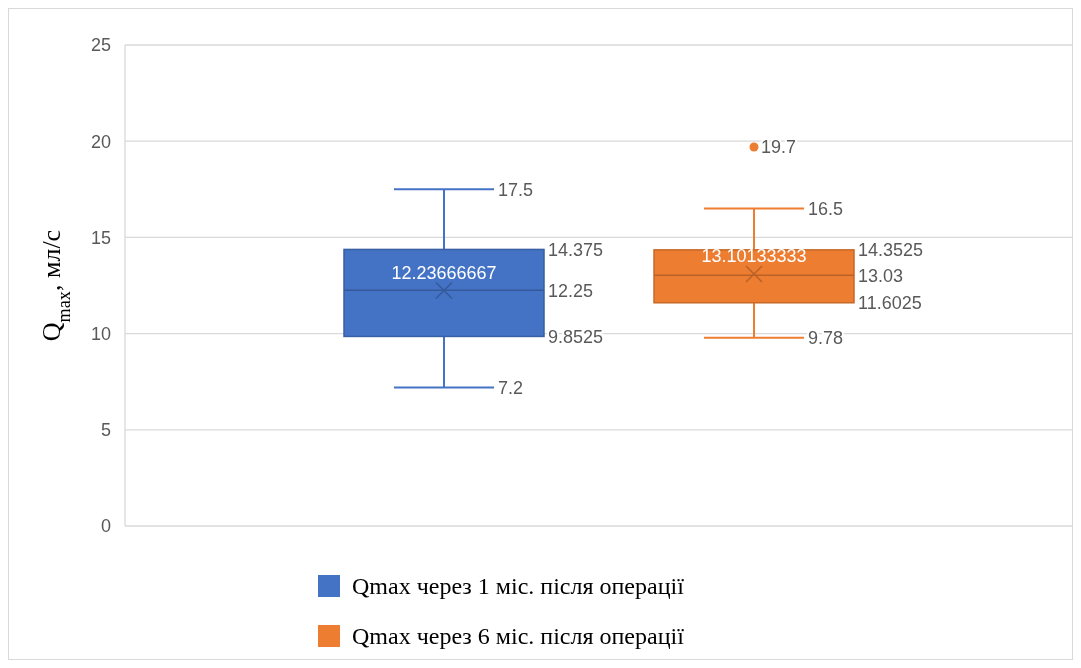  What do you see at coordinates (444, 272) in the screenshot?
I see `annotation: 12.23666667` at bounding box center [444, 272].